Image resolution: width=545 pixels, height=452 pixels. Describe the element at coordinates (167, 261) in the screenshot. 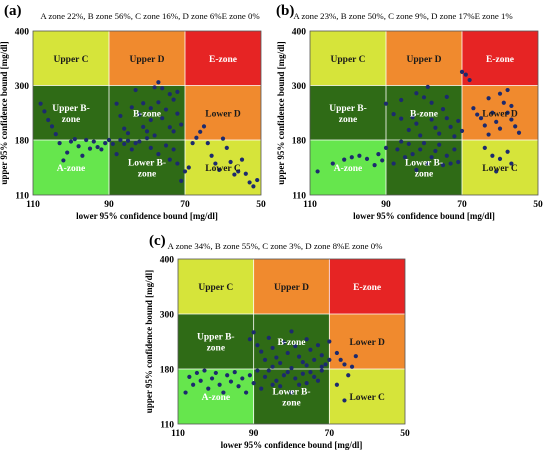

I see `y-tick-label: 400` at that location.